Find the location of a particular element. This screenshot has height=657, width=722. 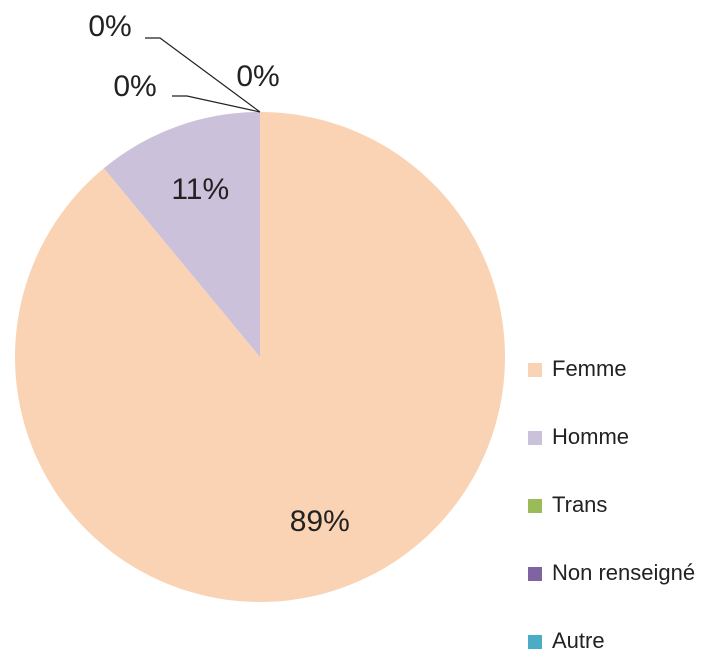

legend-label: Homme is located at coordinates (590, 436).